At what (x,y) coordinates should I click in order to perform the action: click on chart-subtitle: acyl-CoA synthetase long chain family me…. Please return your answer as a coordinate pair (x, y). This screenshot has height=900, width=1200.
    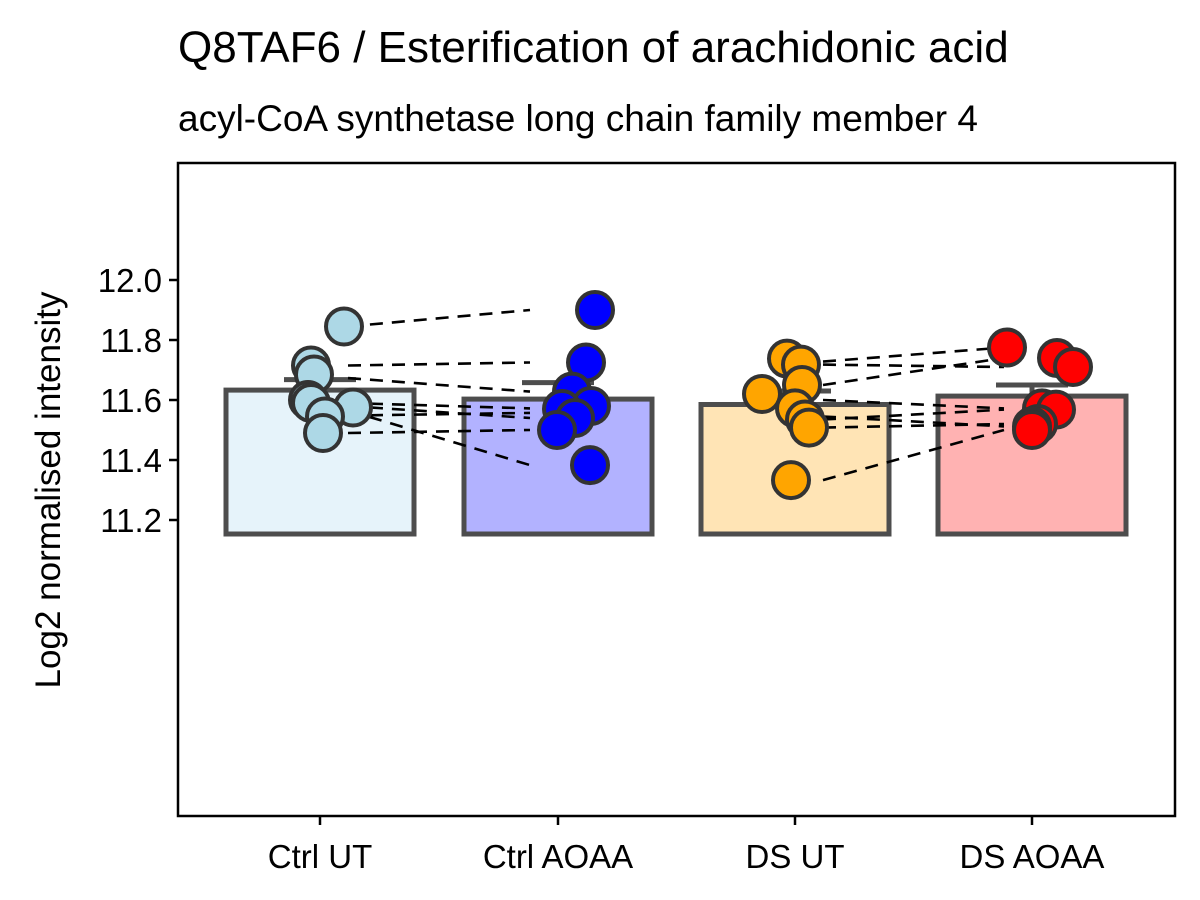
    Looking at the image, I should click on (578, 118).